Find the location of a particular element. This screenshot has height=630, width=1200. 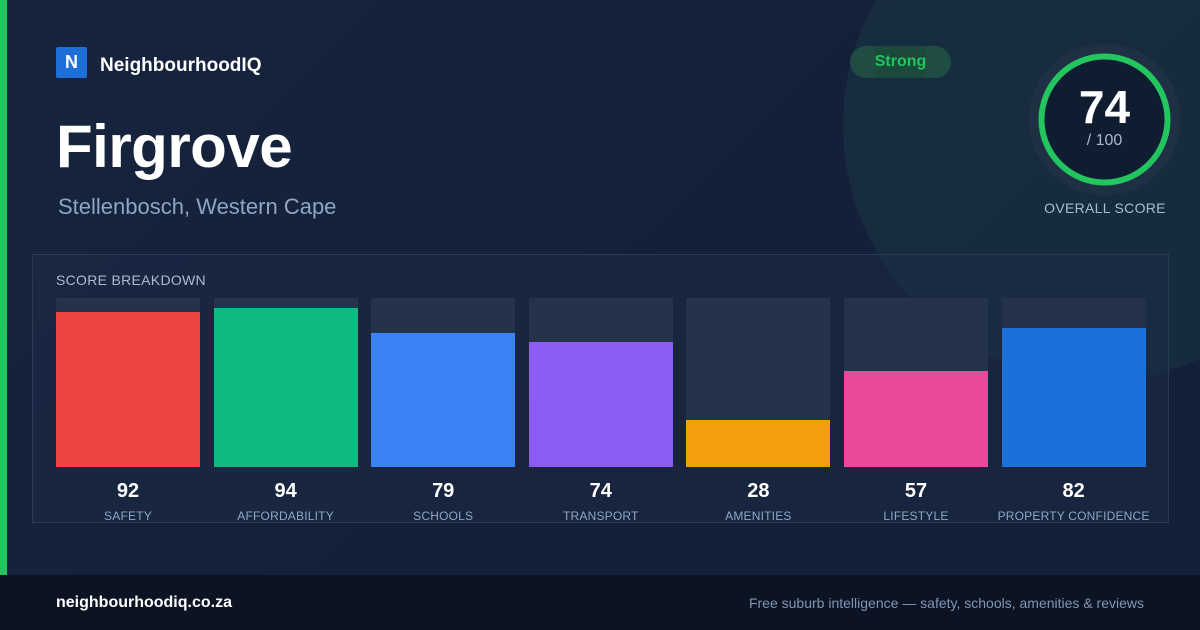

bar-value: 57 is located at coordinates (916, 491).